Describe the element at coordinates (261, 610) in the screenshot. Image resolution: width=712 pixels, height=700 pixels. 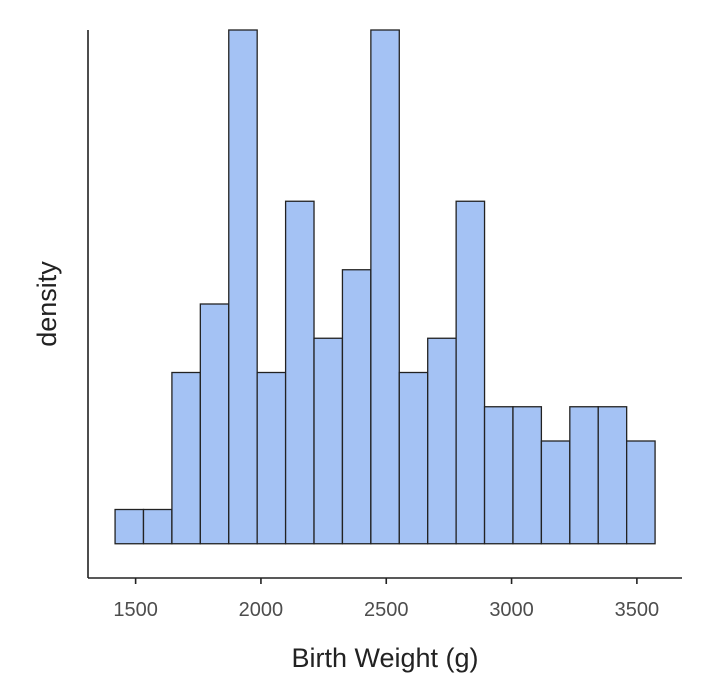
I see `x-tick-label: 2000` at that location.